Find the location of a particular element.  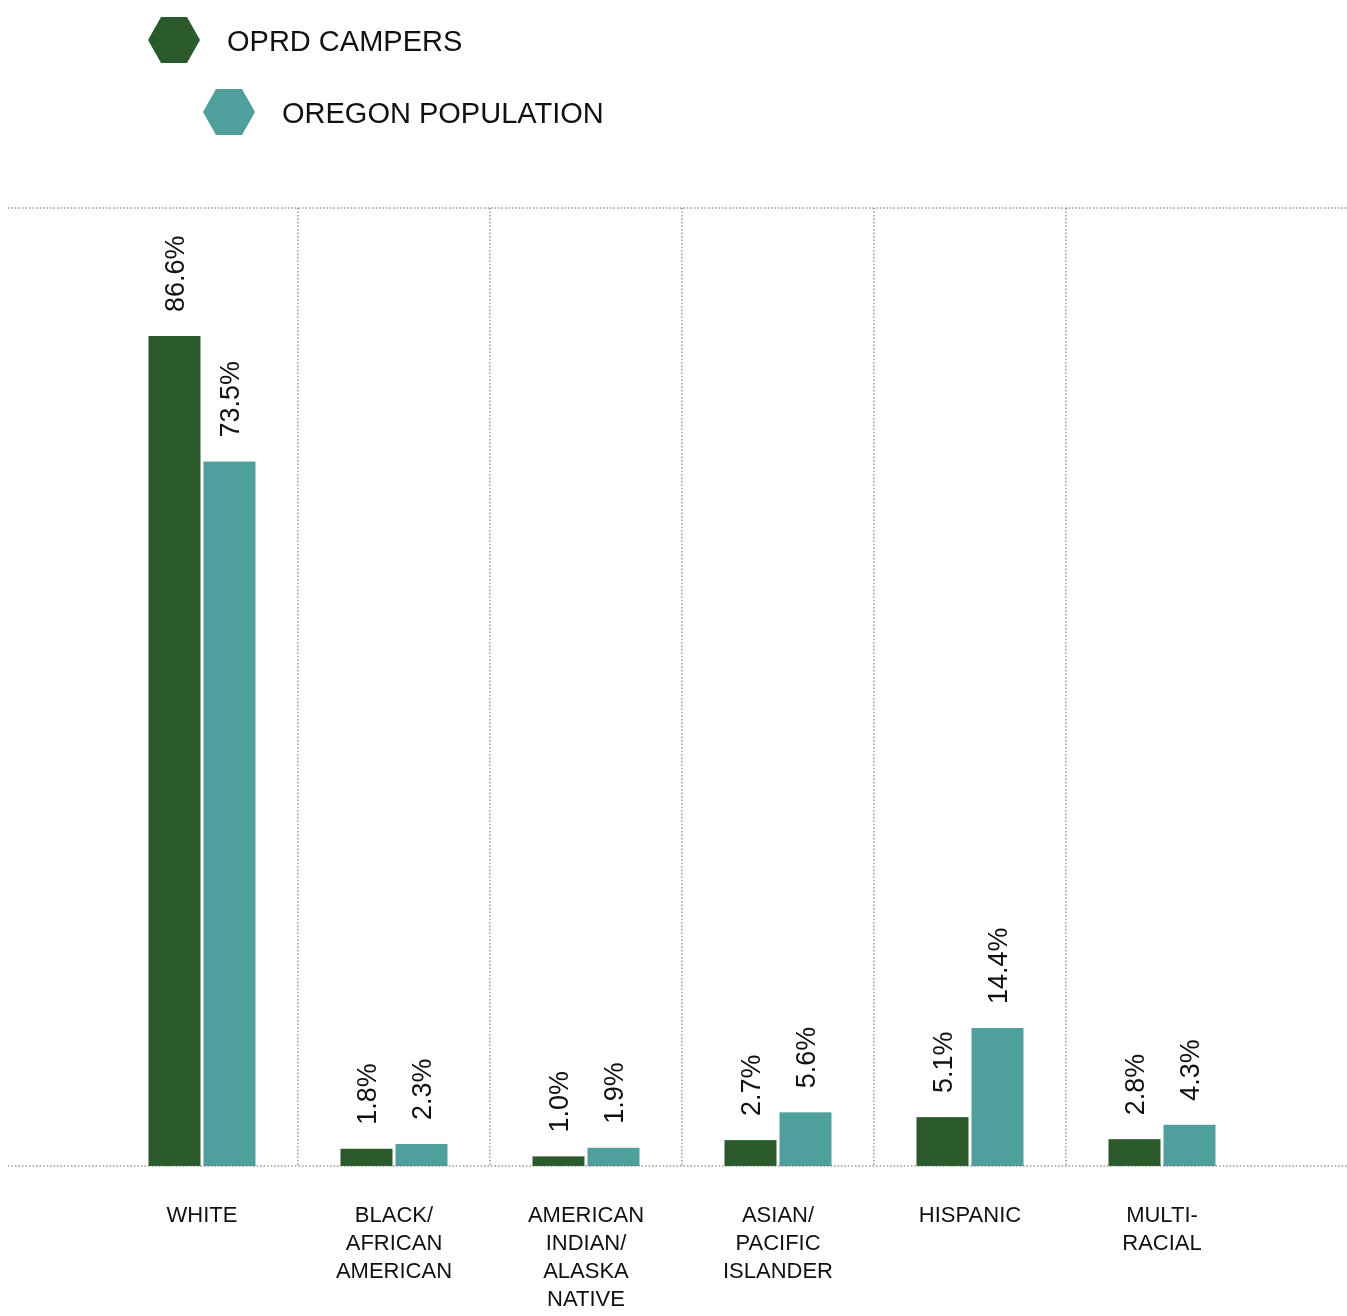

data-label: 2.8% is located at coordinates (1134, 1084).